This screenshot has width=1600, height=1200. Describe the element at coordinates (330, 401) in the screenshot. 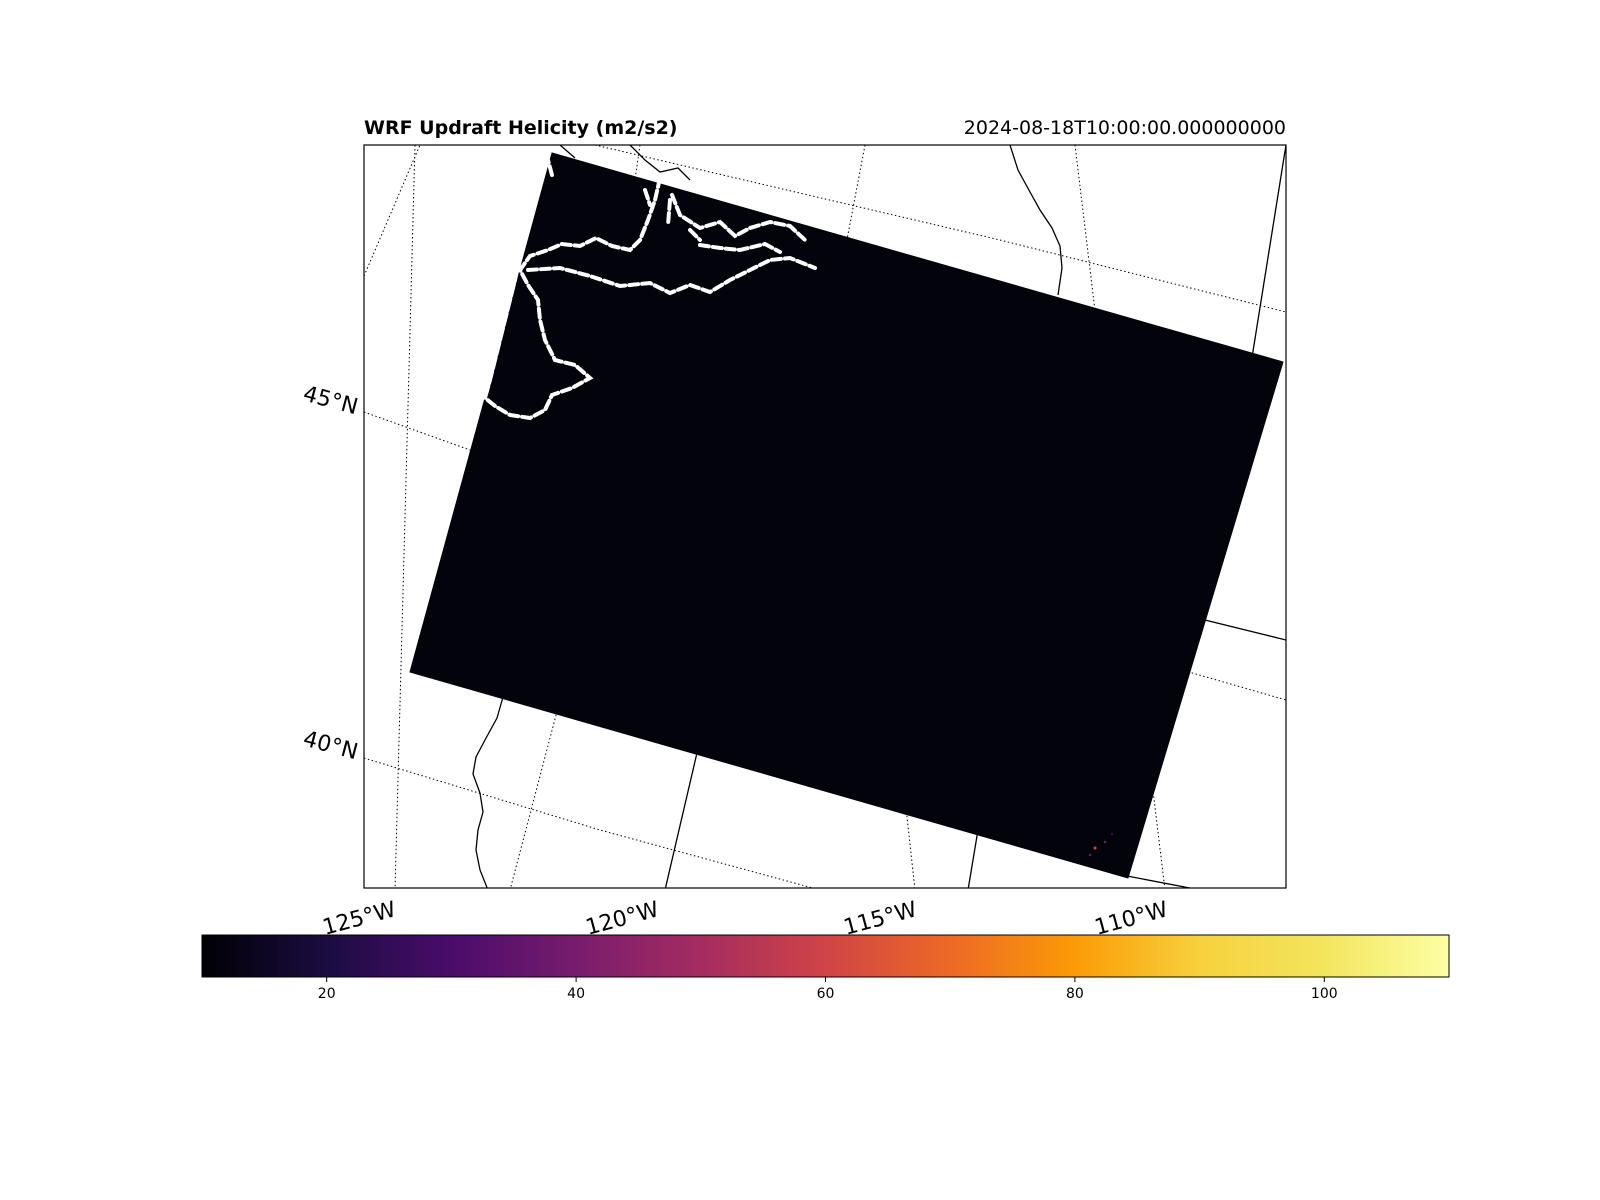

I see `lat-label-45n: 45°N` at that location.